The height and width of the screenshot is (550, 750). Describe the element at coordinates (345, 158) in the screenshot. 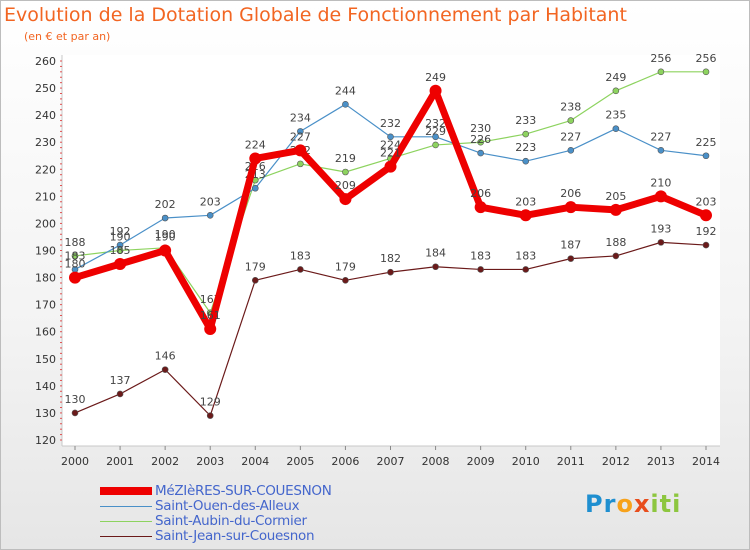

I see `data-label-saint-aubin-du-cormier: 219` at that location.